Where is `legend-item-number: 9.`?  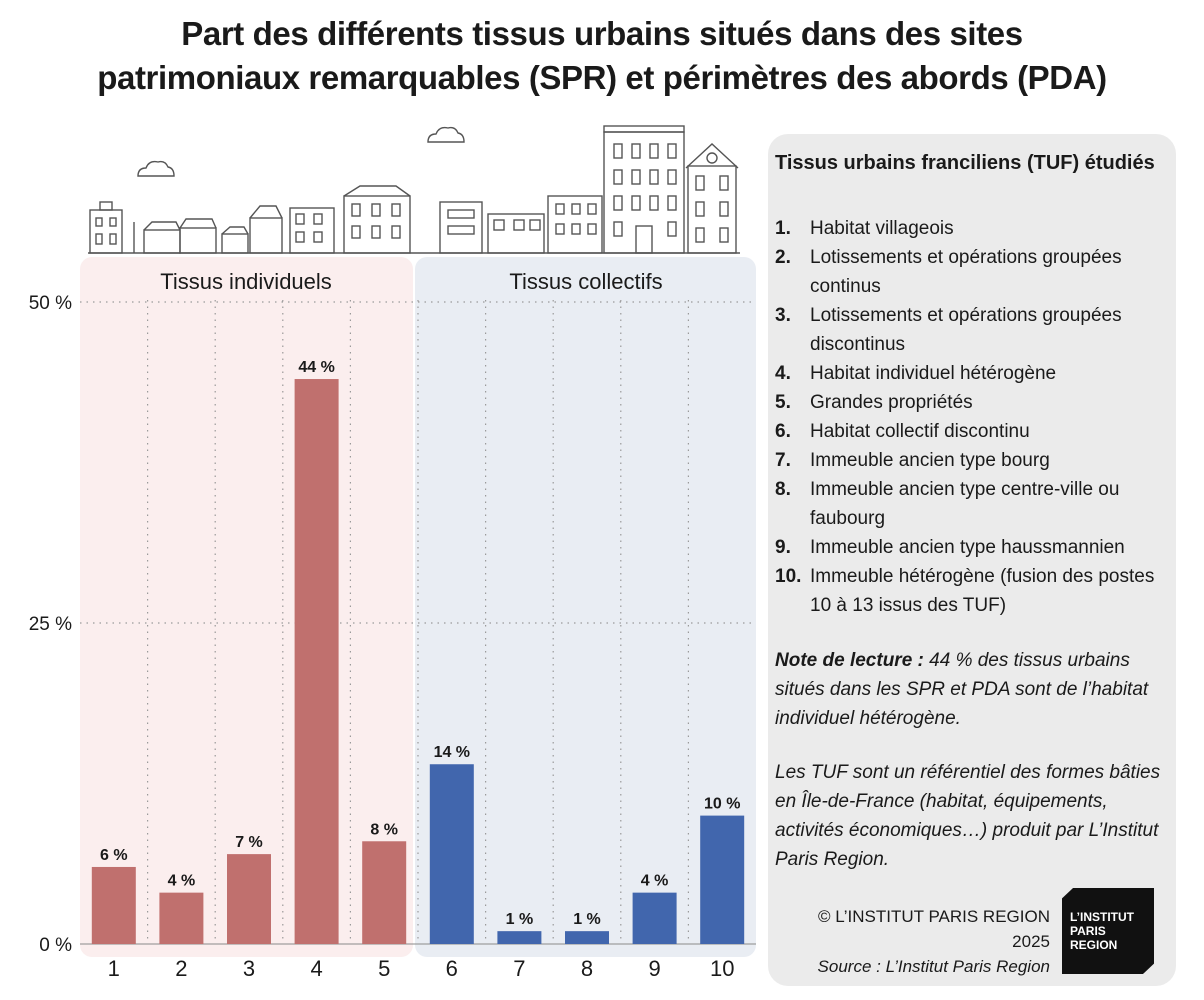
legend-item-number: 9. is located at coordinates (783, 547).